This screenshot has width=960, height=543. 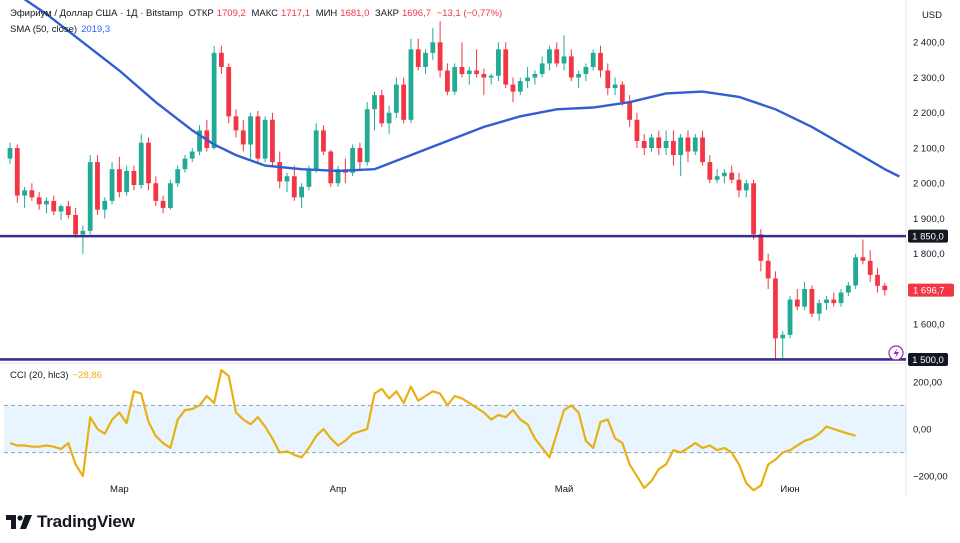 I want to click on cci-legend: CCI (20, hlc3) −28,86, so click(x=56, y=375).